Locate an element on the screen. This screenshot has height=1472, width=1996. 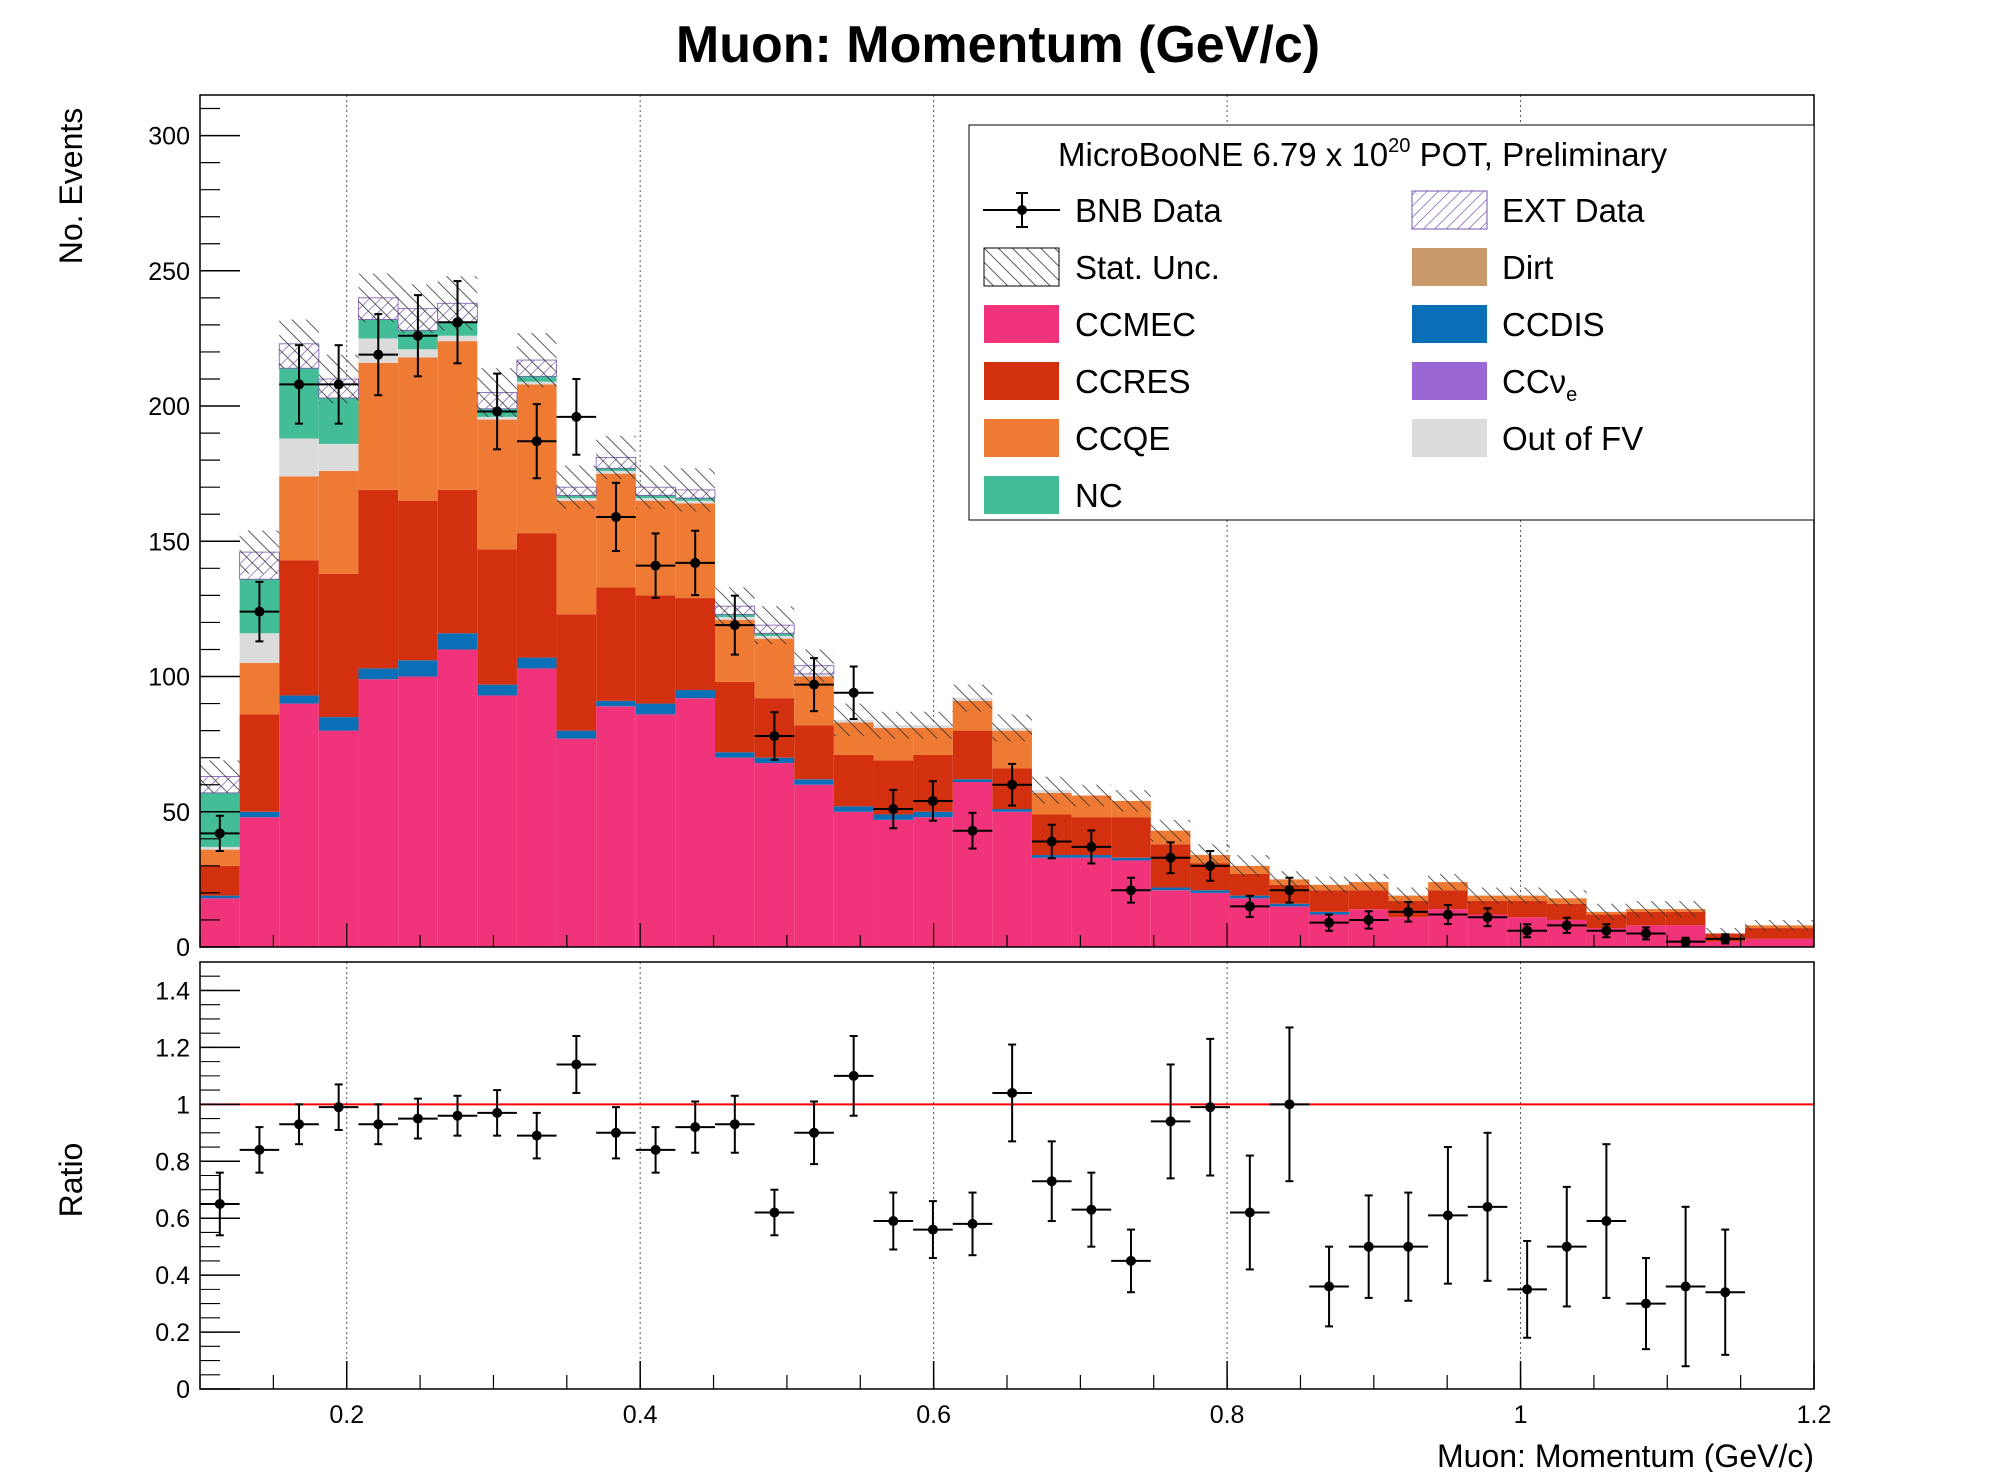
legend-label-dirt: Dirt is located at coordinates (1527, 267).